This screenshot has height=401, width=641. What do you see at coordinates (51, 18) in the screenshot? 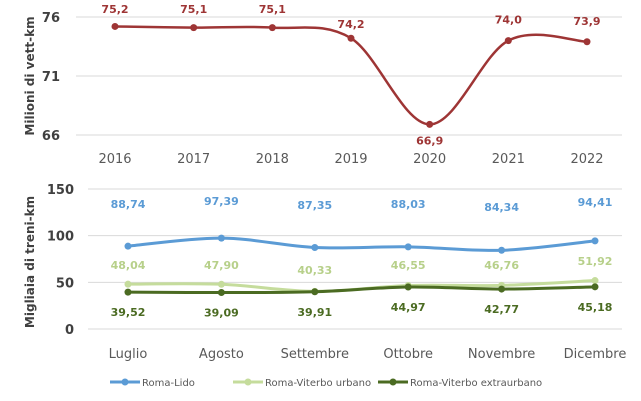
I see `y-tick-label: 76` at bounding box center [51, 18].